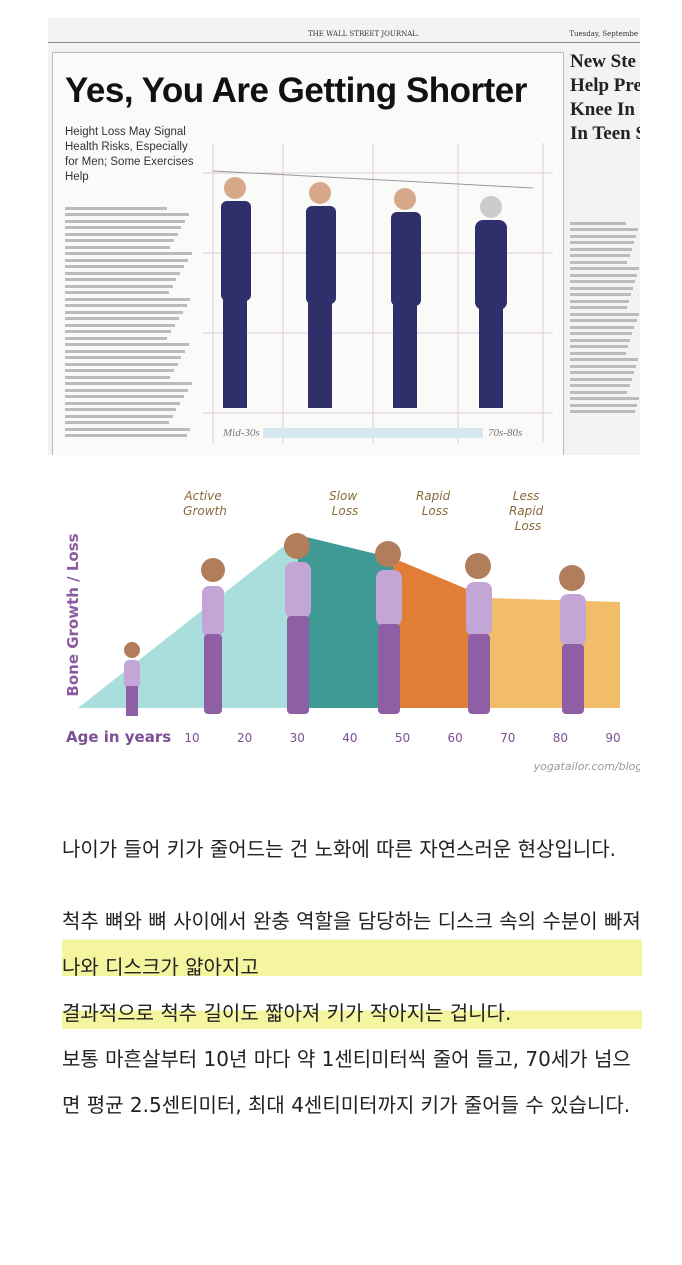 This screenshot has height=1265, width=682. I want to click on side-headline-line: Knee In, so click(602, 109).